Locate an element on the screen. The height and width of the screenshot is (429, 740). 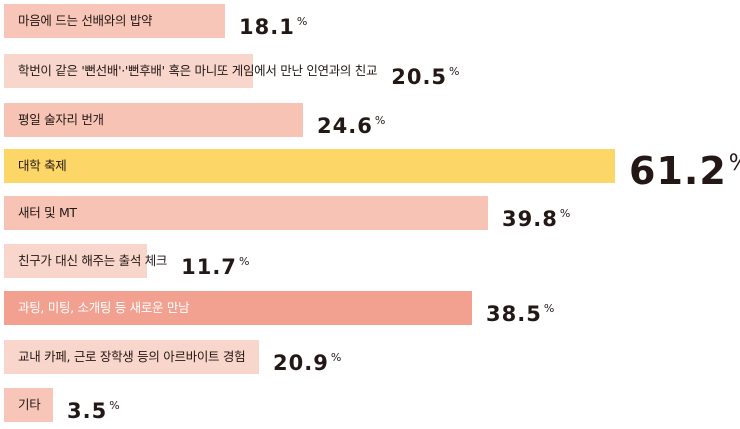
value-number: 20.5 is located at coordinates (419, 77).